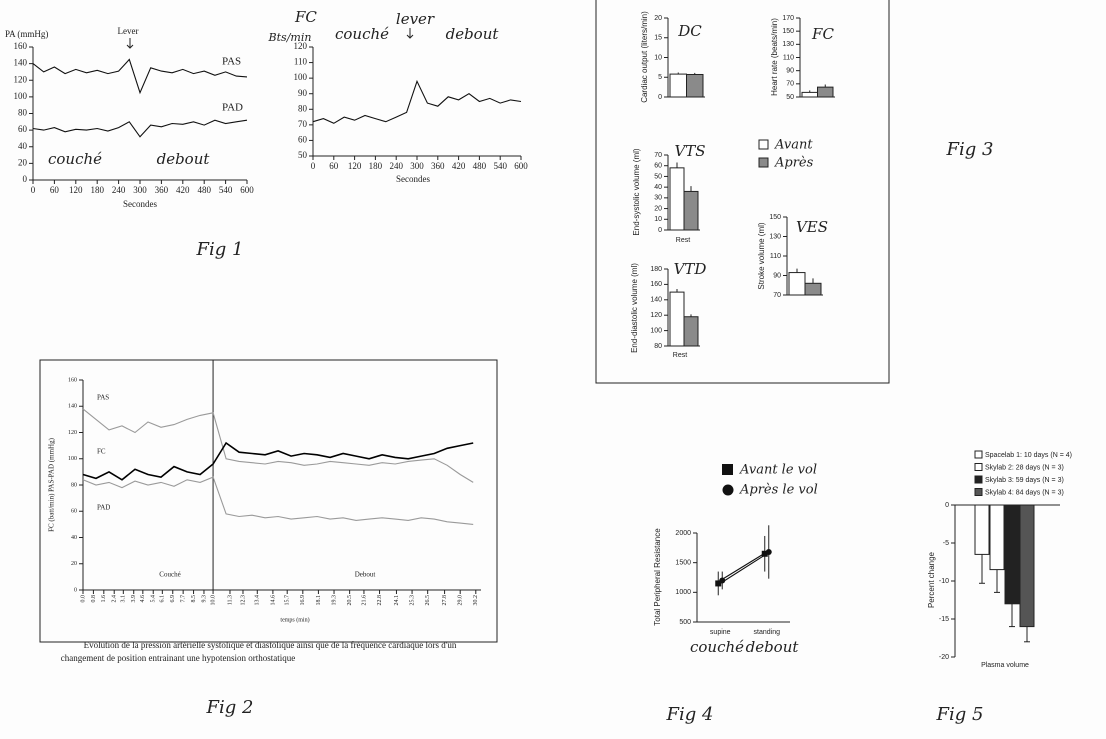  Describe the element at coordinates (438, 166) in the screenshot. I see `x-tick-label: 360` at that location.